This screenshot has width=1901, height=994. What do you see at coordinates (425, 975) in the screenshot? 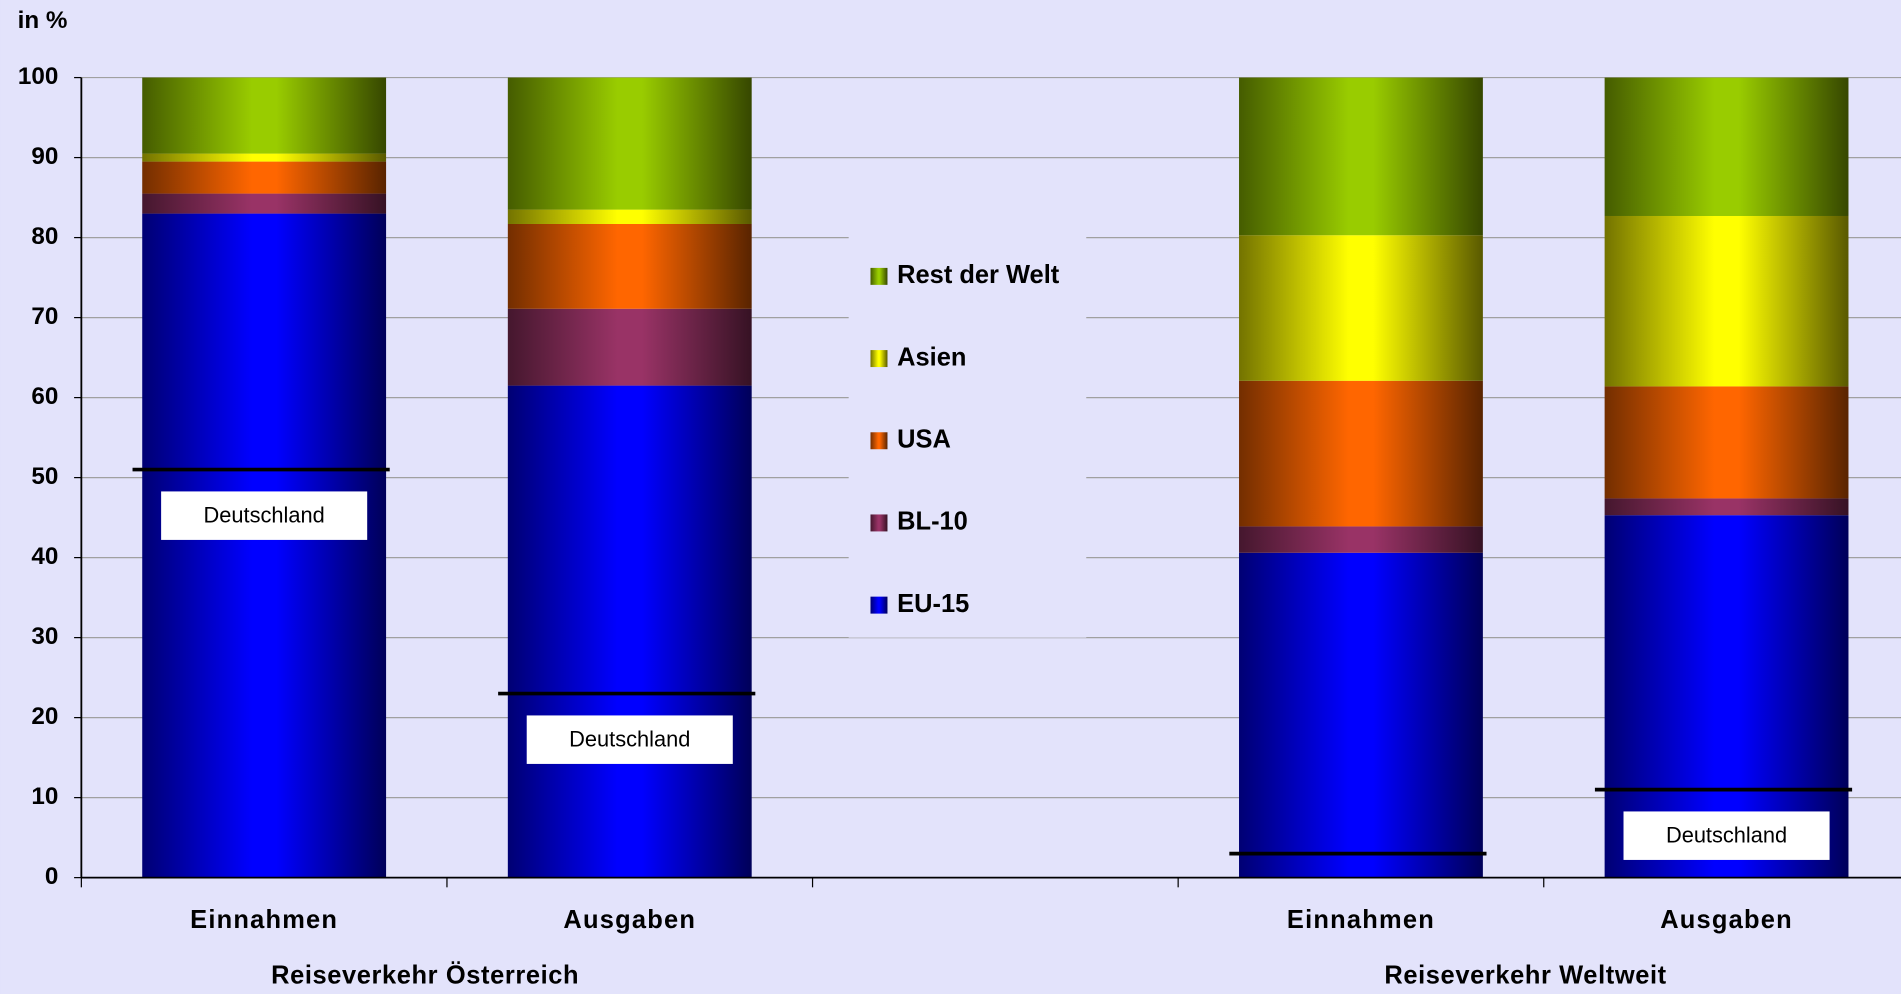
I see `group-label: Reiseverkehr Österreich` at bounding box center [425, 975].